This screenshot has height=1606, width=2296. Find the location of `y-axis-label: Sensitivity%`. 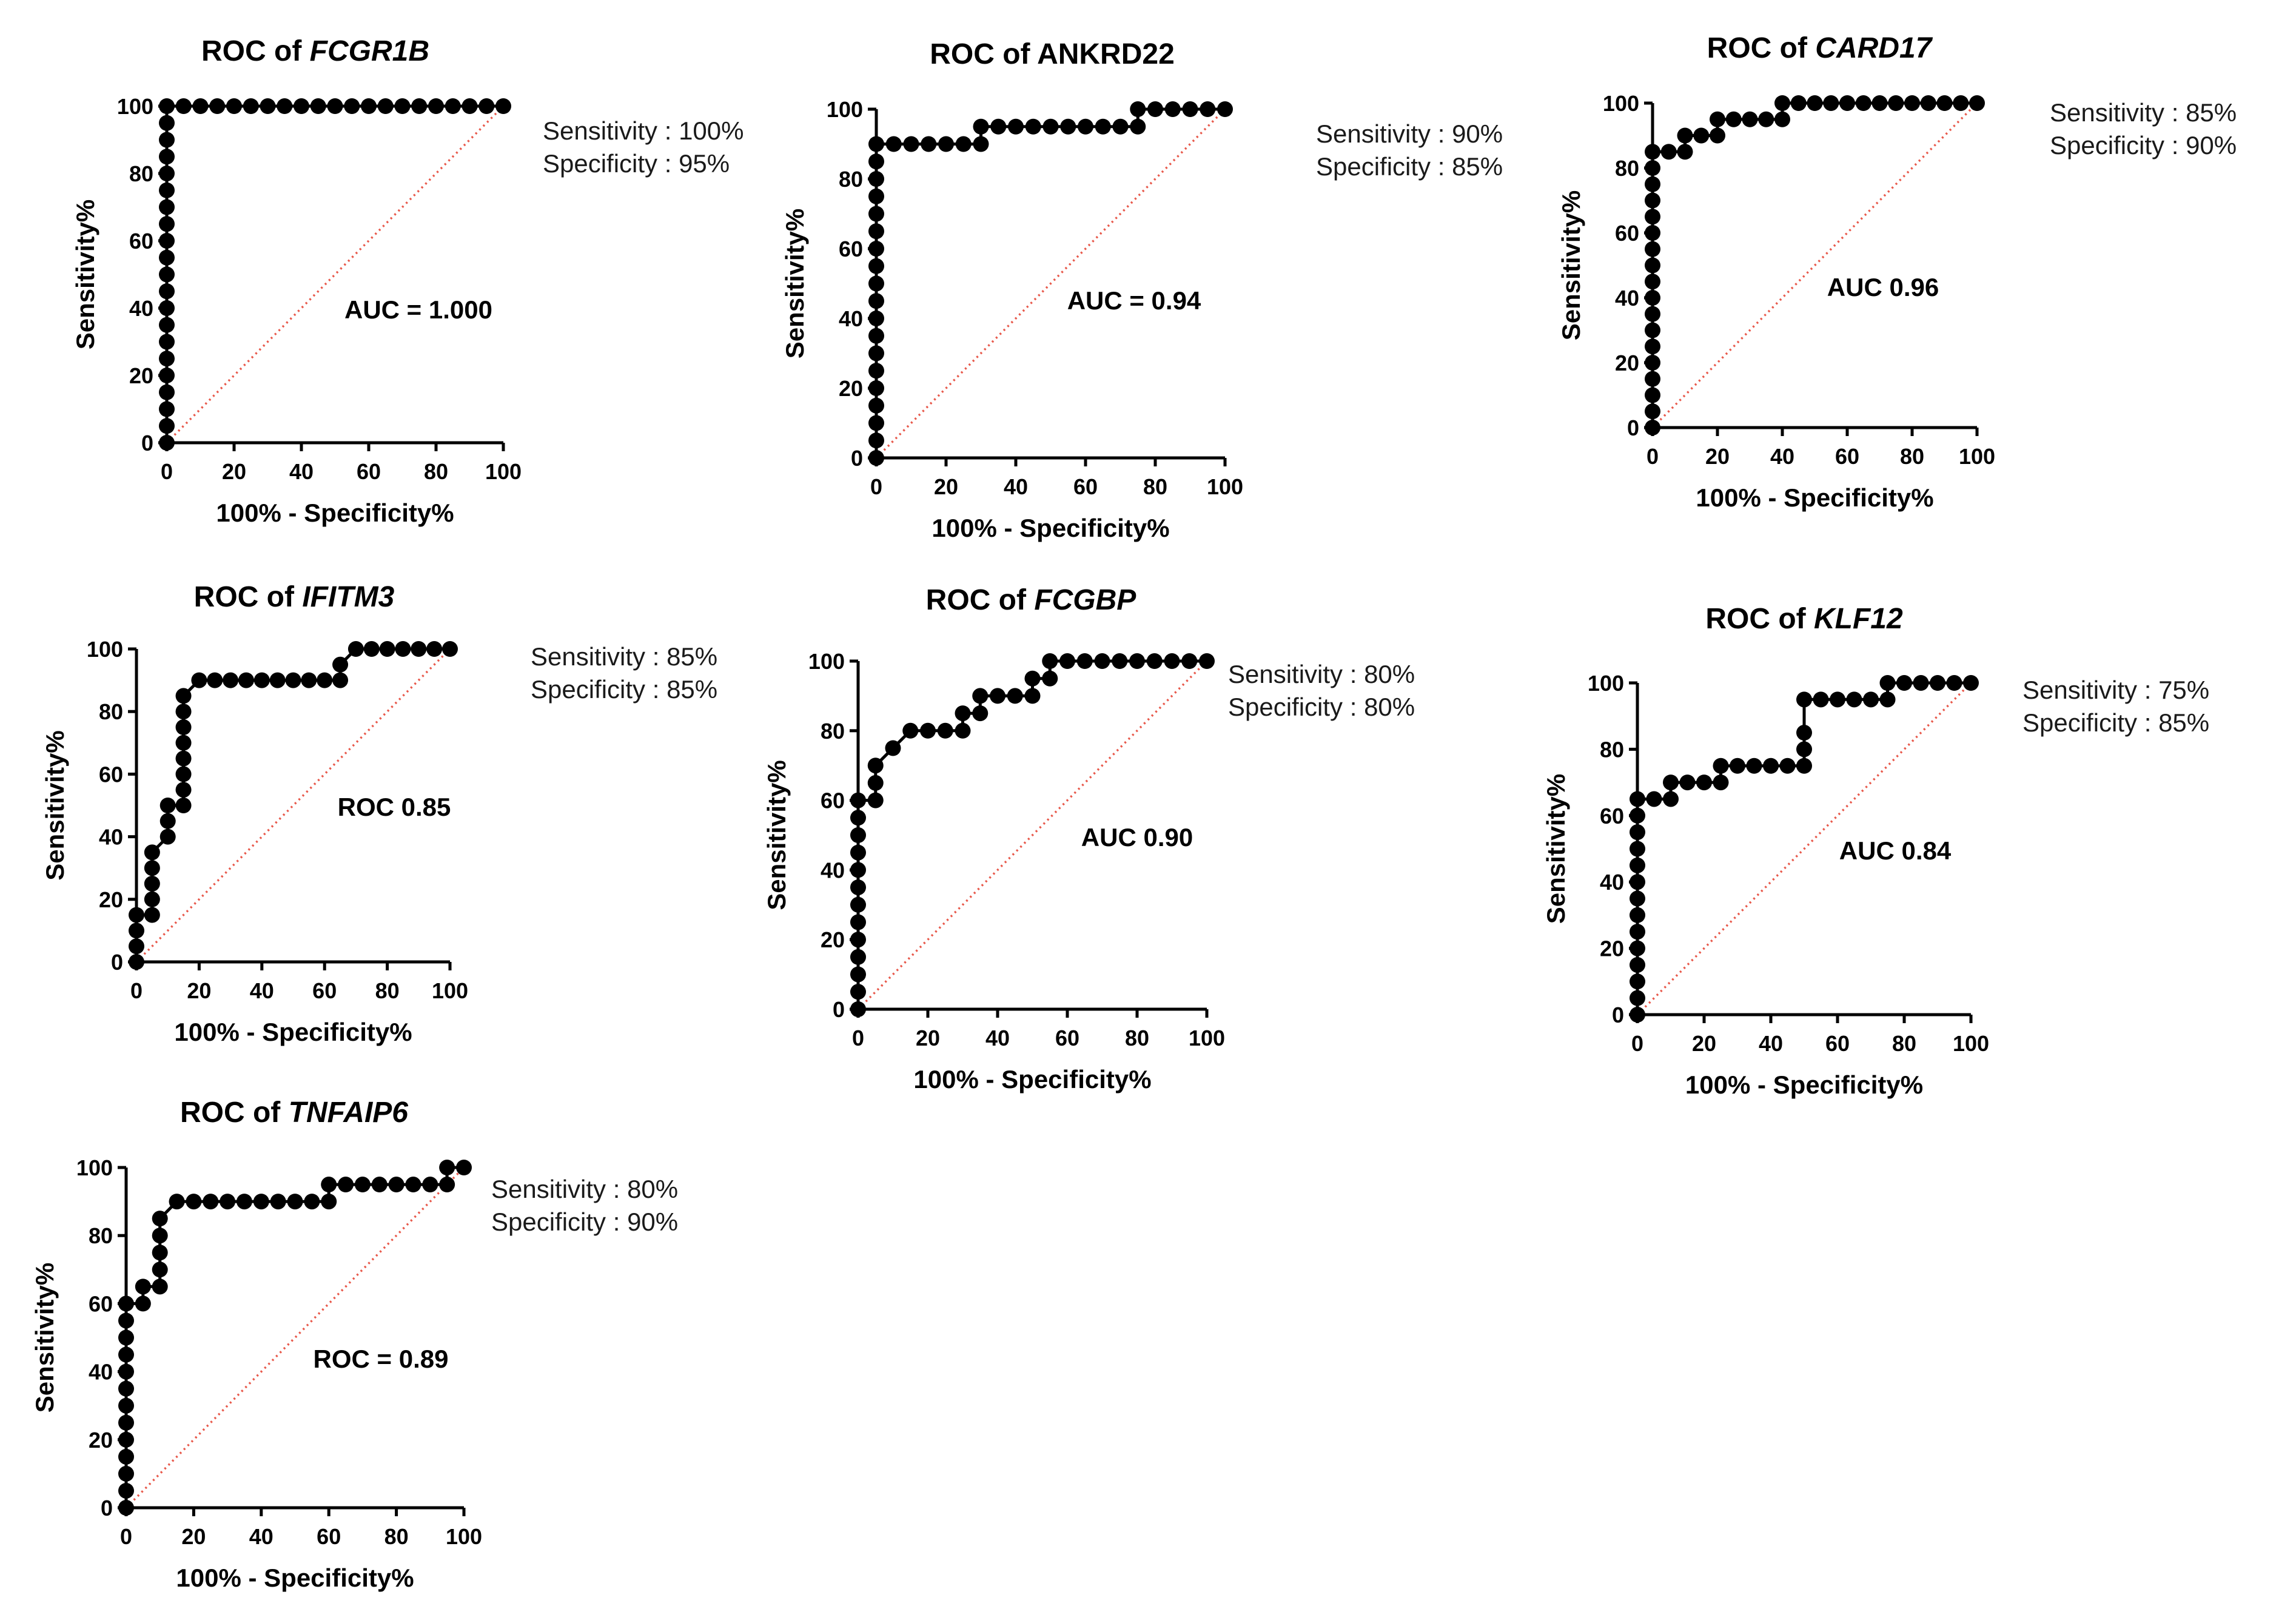

y-axis-label: Sensitivity% is located at coordinates (1571, 265).